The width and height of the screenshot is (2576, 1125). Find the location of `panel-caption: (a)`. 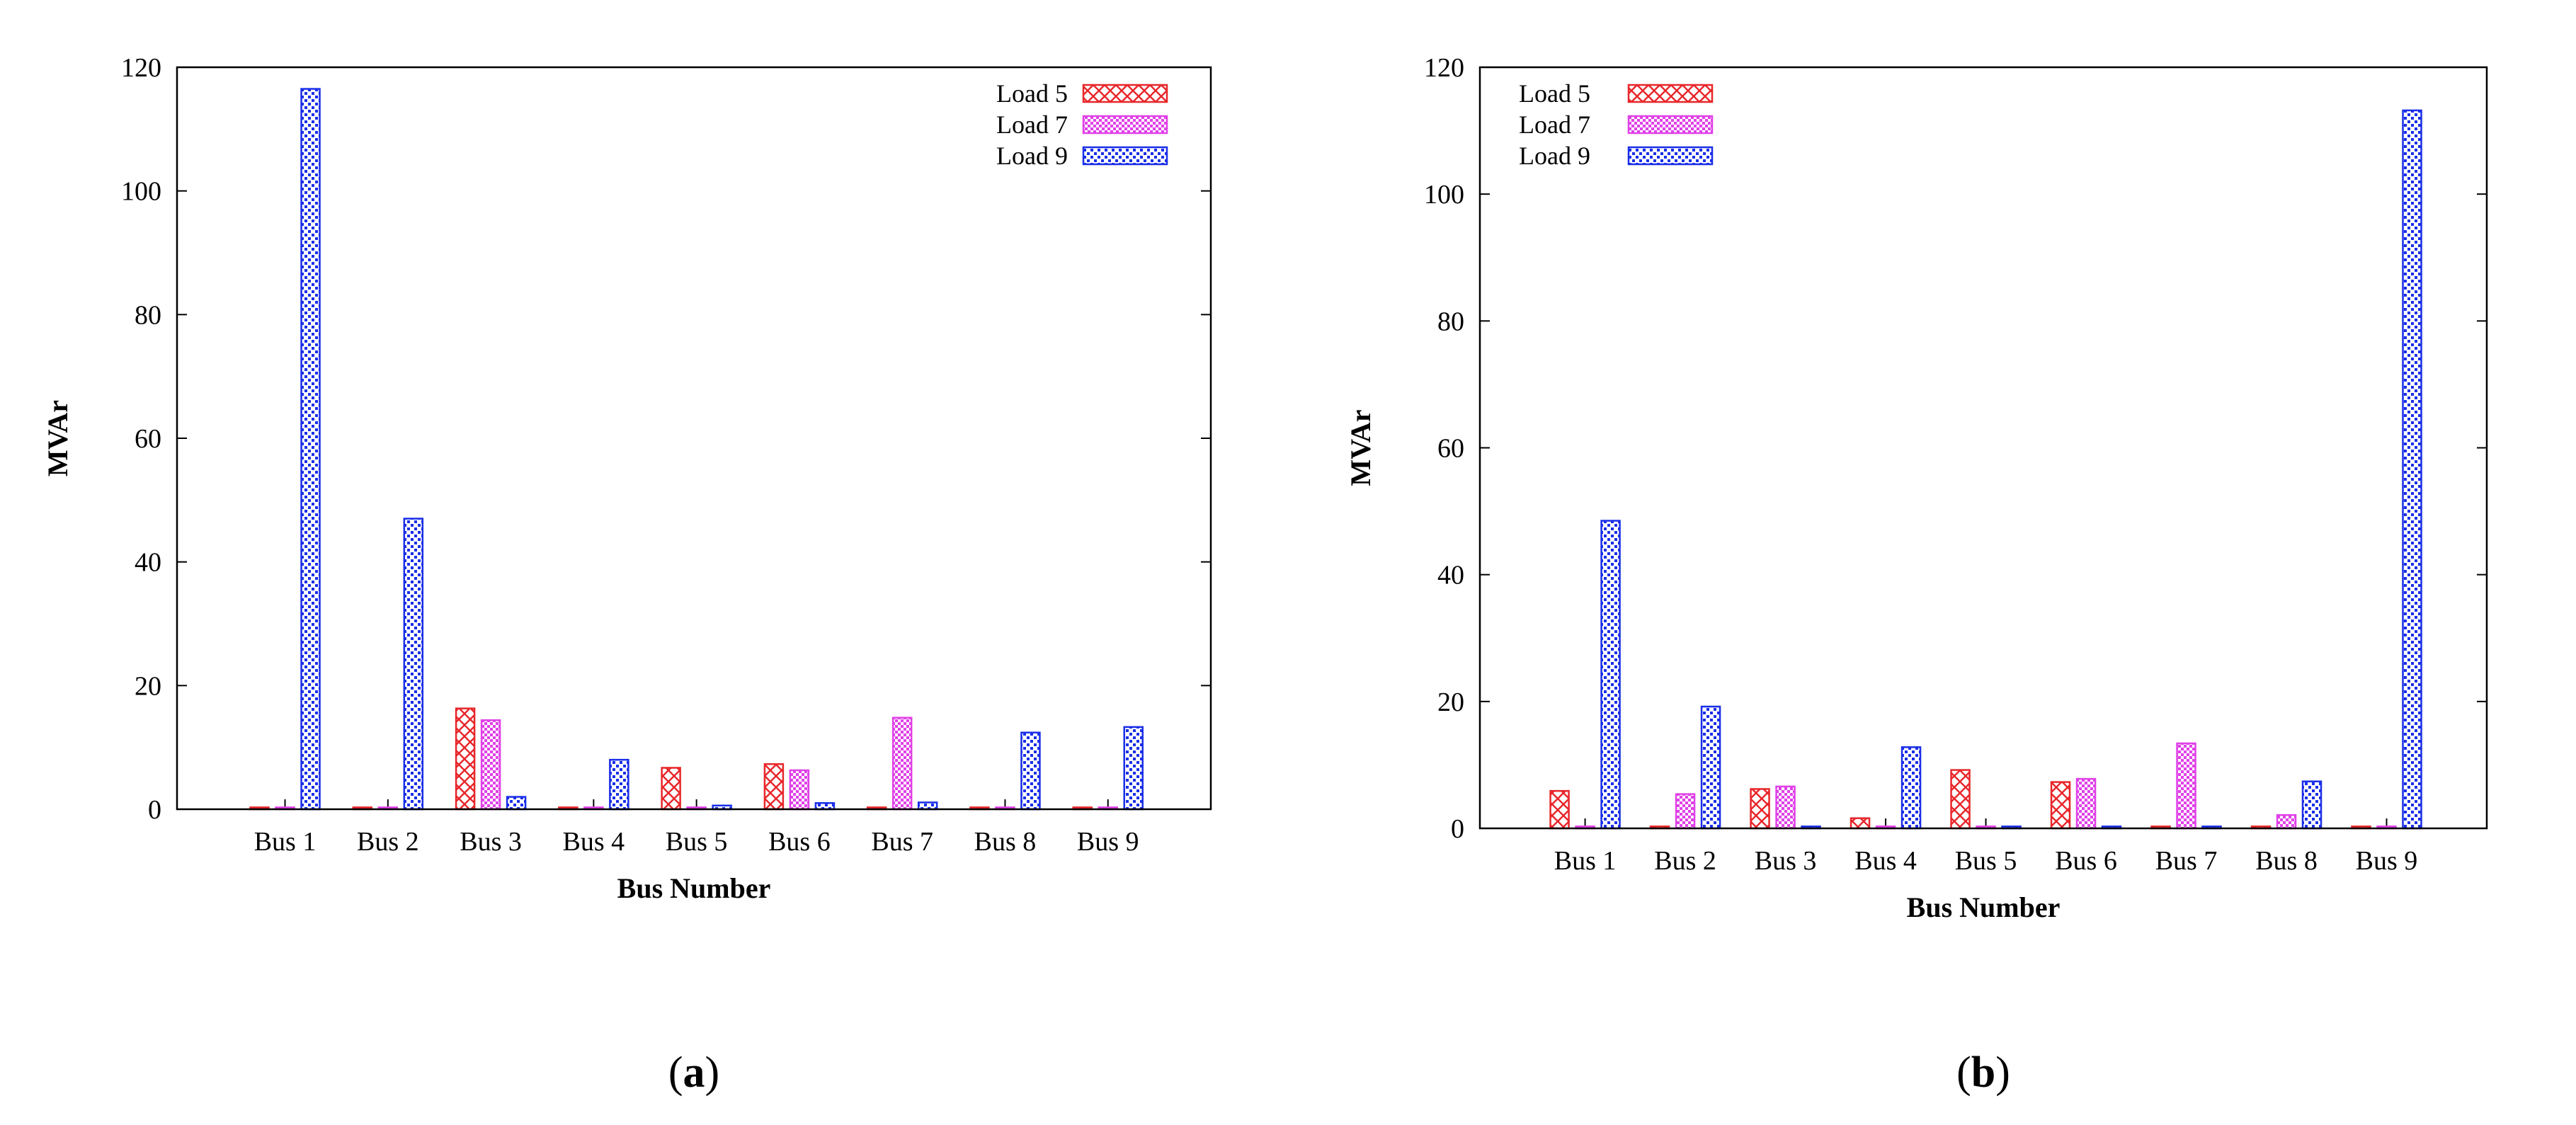

panel-caption: (a) is located at coordinates (693, 1073).